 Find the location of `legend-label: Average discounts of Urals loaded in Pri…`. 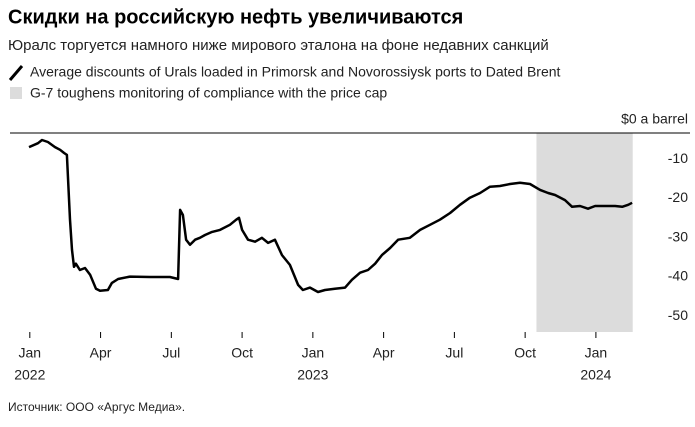

legend-label: Average discounts of Urals loaded in Pri… is located at coordinates (295, 72).